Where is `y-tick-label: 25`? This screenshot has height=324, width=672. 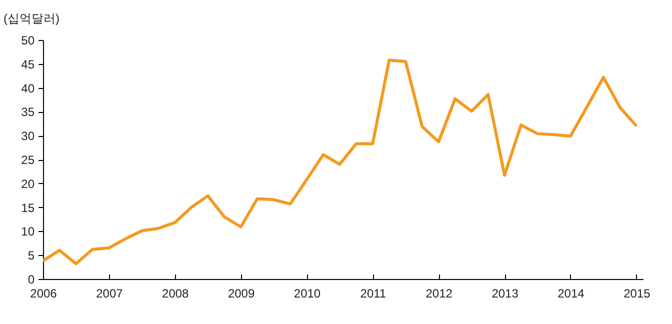 y-tick-label: 25 is located at coordinates (28, 160).